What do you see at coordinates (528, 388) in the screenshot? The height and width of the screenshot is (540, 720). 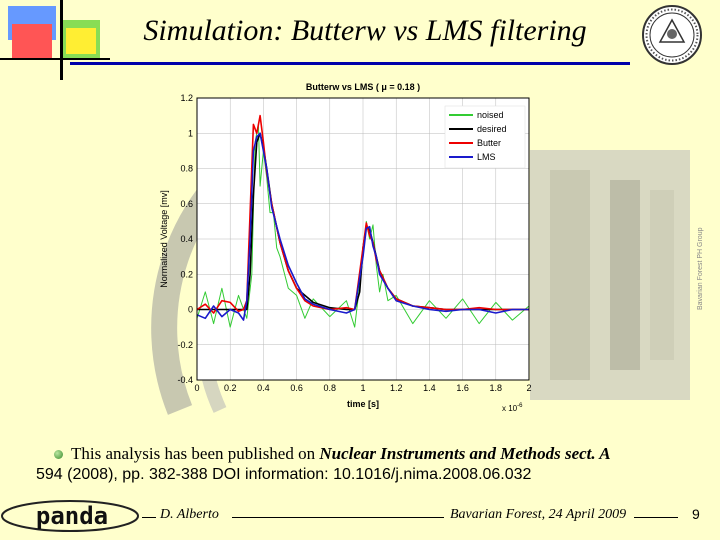 I see `x-tick-label: 2` at bounding box center [528, 388].